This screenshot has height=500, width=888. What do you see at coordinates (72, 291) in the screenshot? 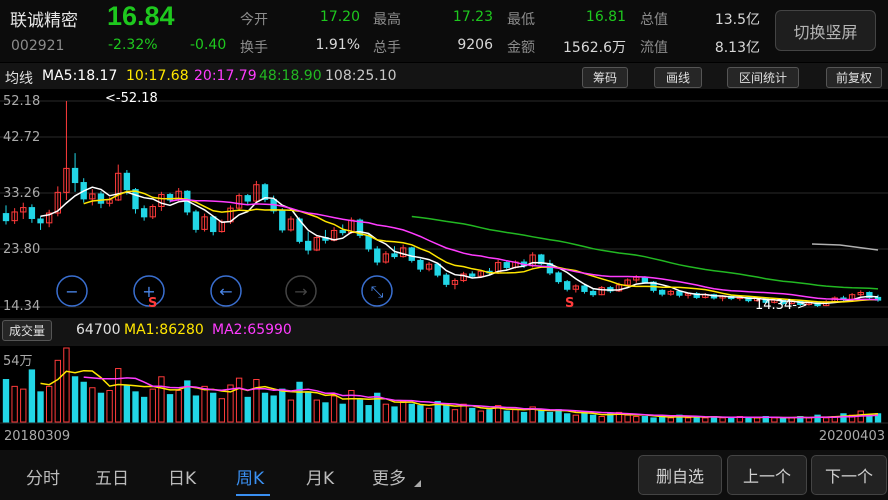
I see `zoom-out-icon: −` at bounding box center [72, 291].